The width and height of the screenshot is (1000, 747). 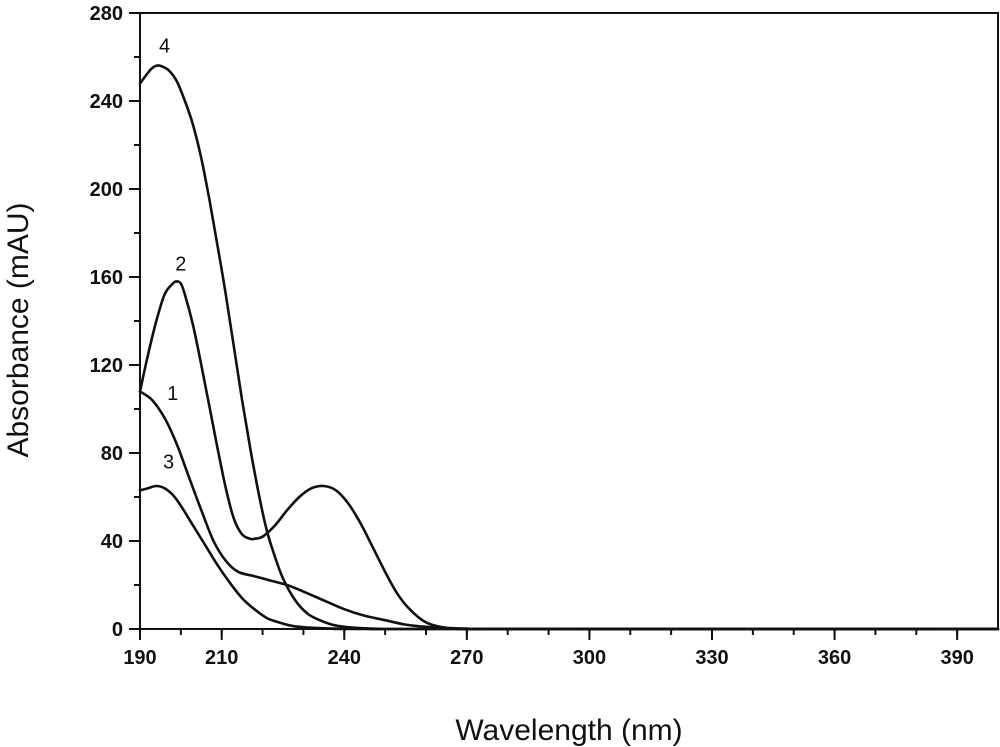 I want to click on y-tick-label: 200, so click(x=106, y=190).